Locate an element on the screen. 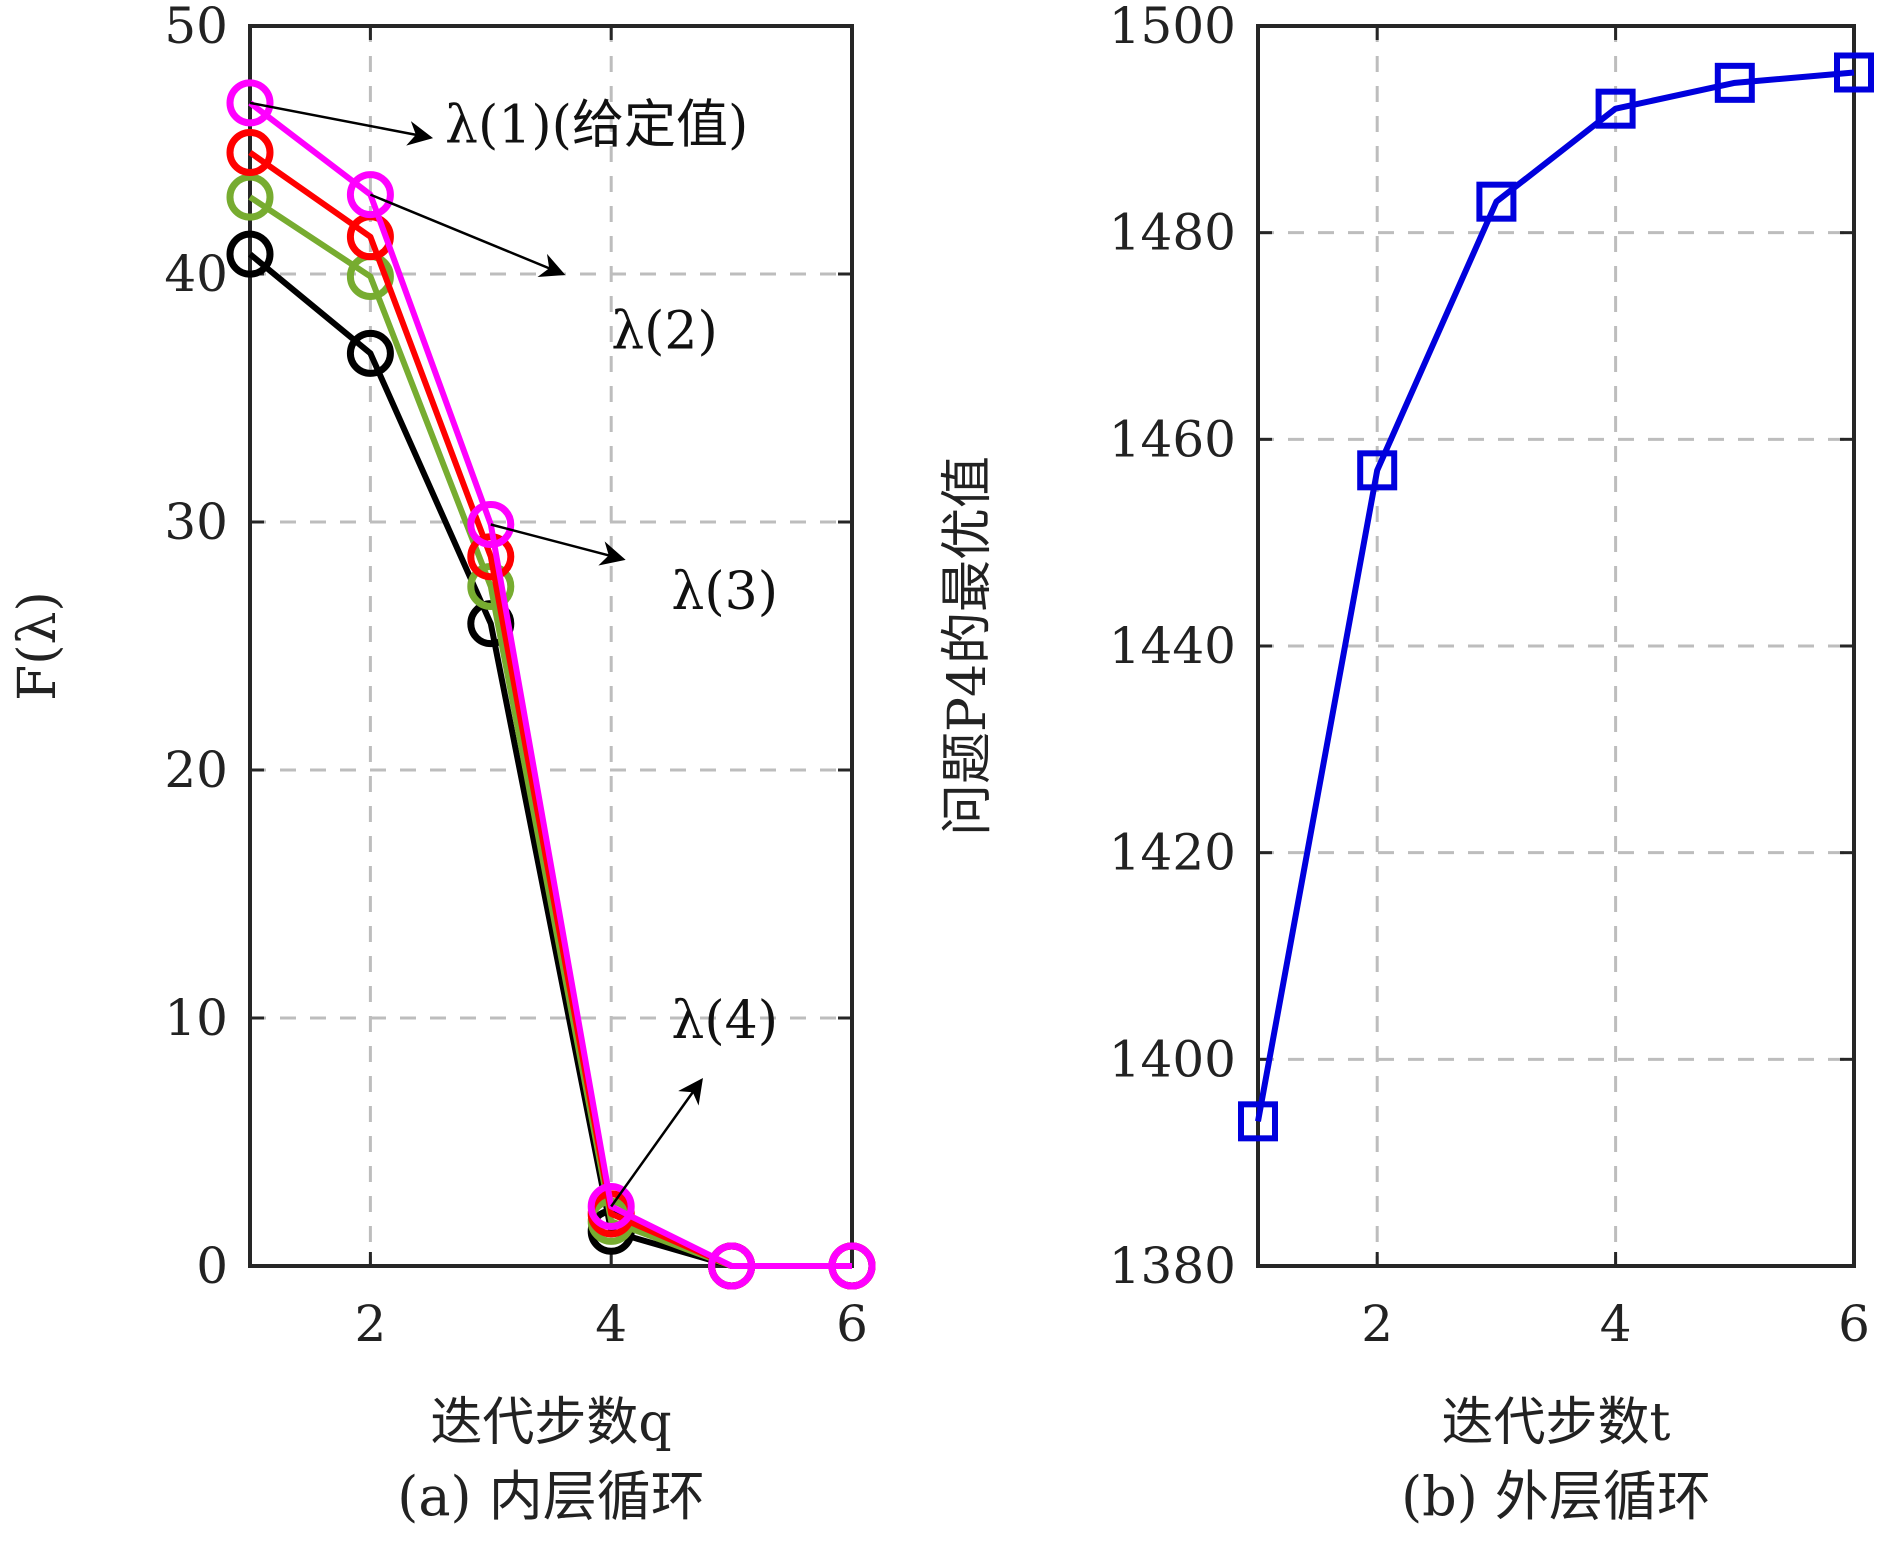 The image size is (1890, 1559). annotation-label: λ(2) is located at coordinates (664, 331).